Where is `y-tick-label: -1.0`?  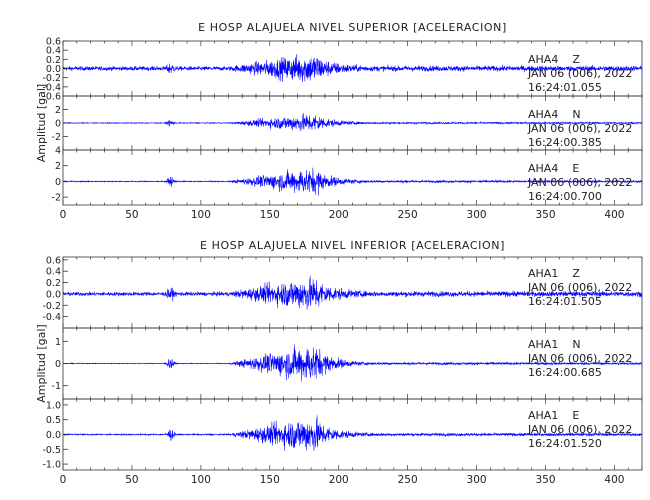
y-tick-label: -1.0 is located at coordinates (51, 465).